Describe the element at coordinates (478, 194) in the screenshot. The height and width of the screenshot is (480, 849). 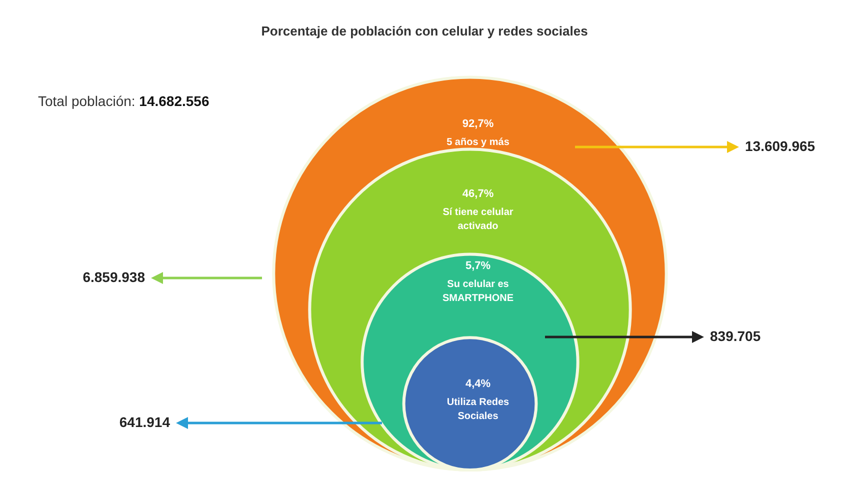
I see `data-label: 46,7%` at that location.